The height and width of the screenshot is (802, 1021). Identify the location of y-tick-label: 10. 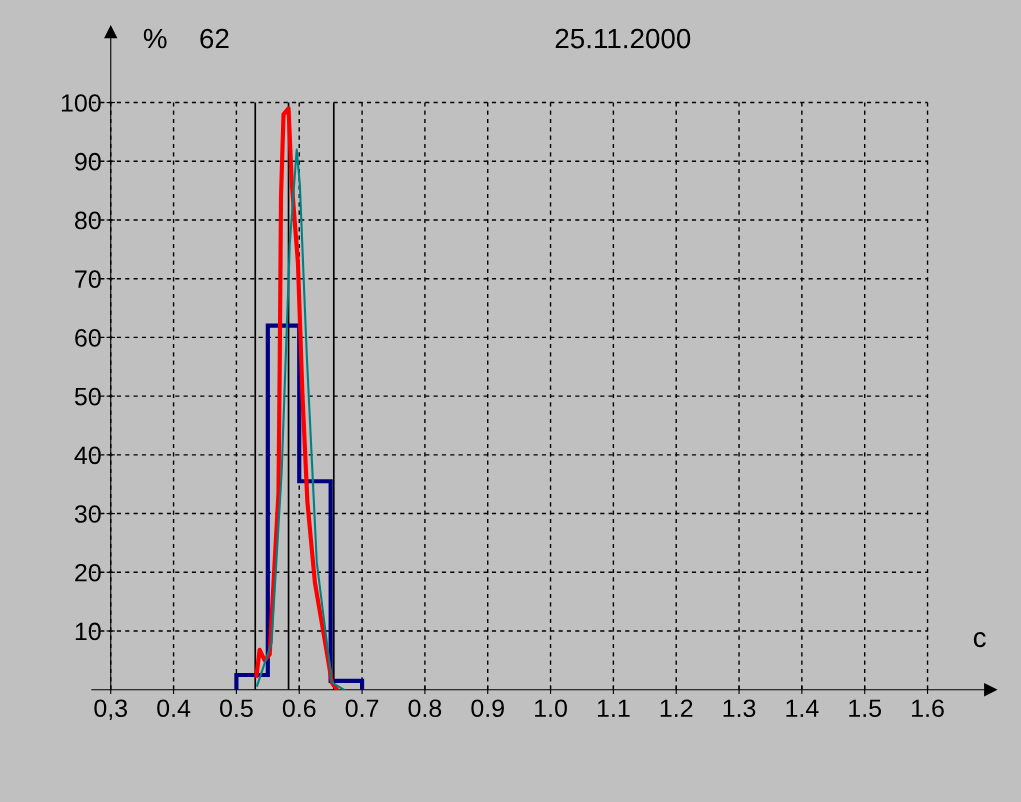
(88, 631).